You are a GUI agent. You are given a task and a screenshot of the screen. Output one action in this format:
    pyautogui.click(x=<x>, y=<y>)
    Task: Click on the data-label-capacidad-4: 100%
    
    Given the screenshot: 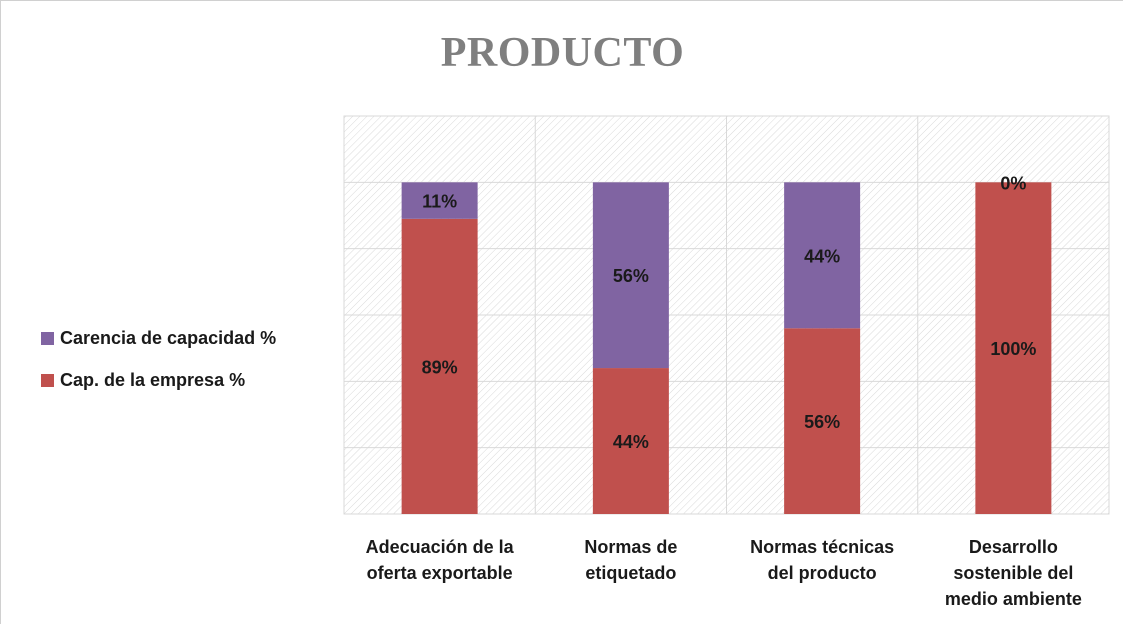 What is the action you would take?
    pyautogui.click(x=1013, y=349)
    